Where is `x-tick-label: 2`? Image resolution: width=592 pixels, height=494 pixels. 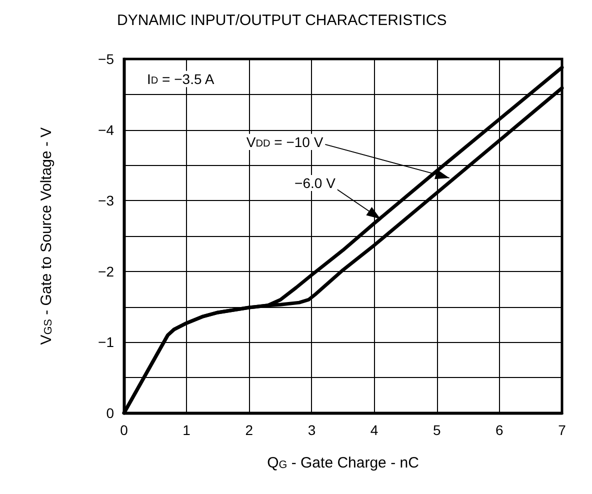
x-tick-label: 2 is located at coordinates (249, 430).